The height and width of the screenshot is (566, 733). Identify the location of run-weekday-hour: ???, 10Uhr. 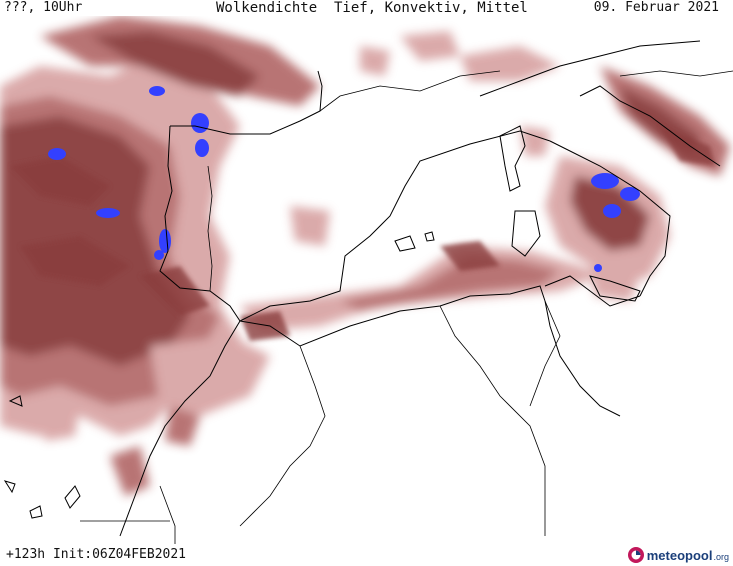
(43, 7).